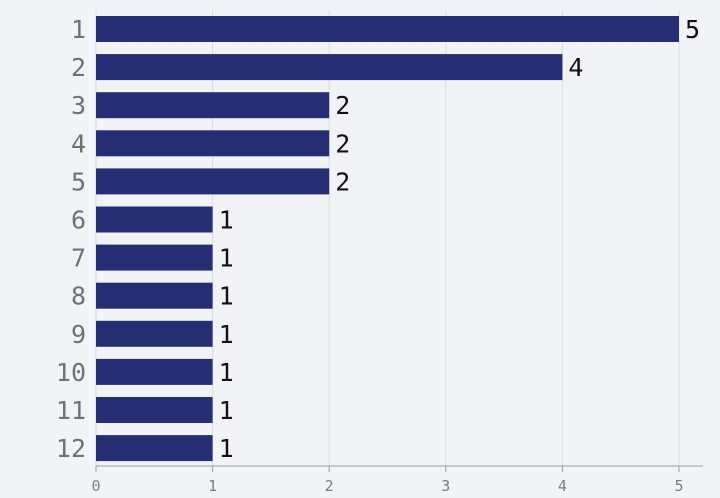 This screenshot has height=498, width=720. I want to click on x-tick-label: 0, so click(95, 486).